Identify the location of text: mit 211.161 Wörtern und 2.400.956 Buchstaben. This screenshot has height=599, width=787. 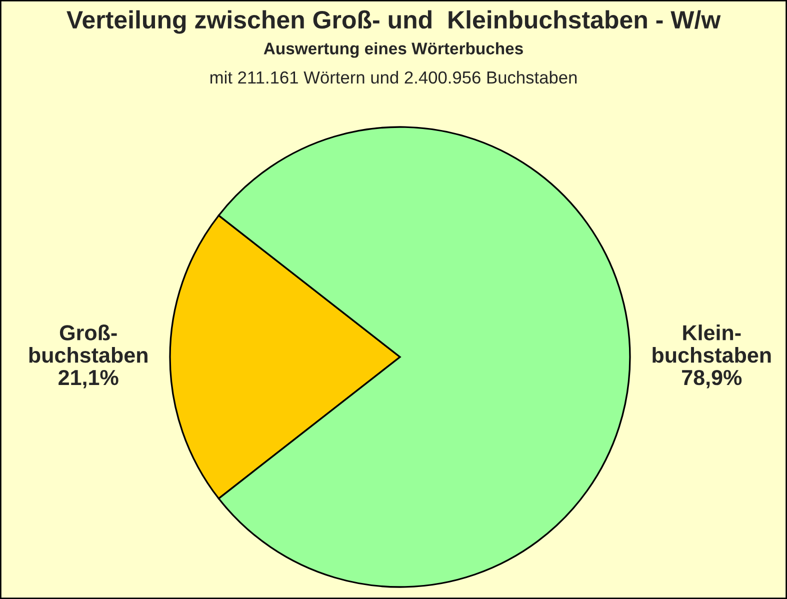
(393, 77).